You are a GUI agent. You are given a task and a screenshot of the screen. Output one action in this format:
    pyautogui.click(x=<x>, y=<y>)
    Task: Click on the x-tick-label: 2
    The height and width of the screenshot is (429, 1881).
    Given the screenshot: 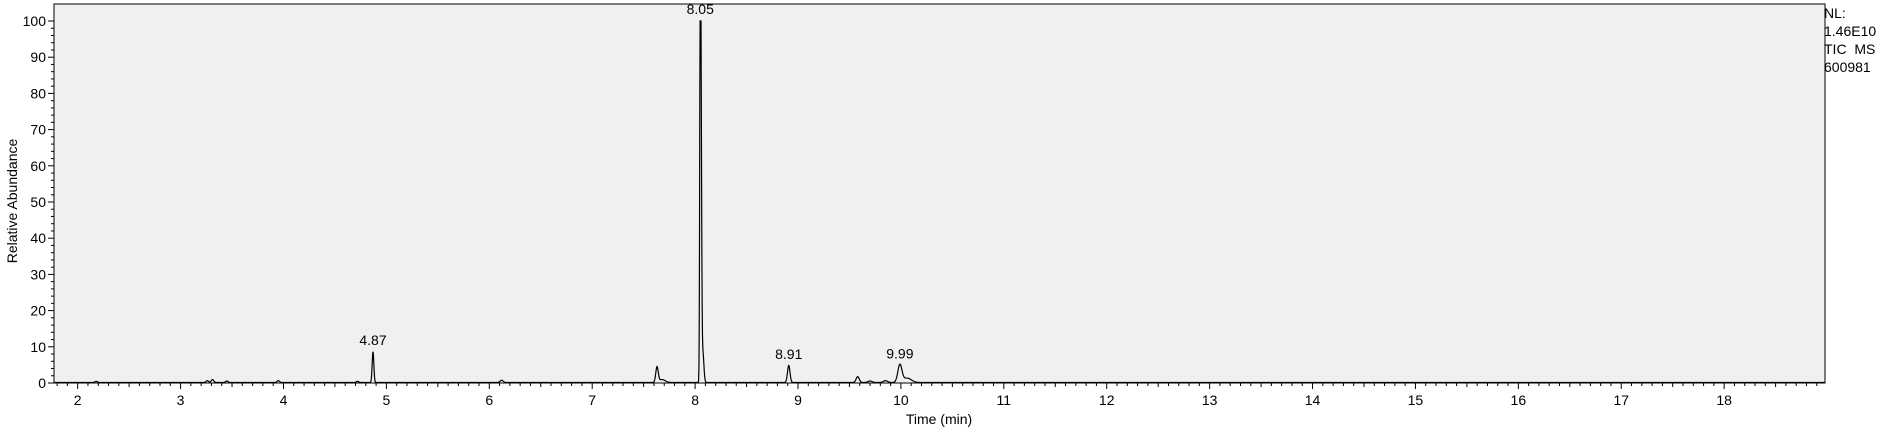 What is the action you would take?
    pyautogui.click(x=78, y=400)
    